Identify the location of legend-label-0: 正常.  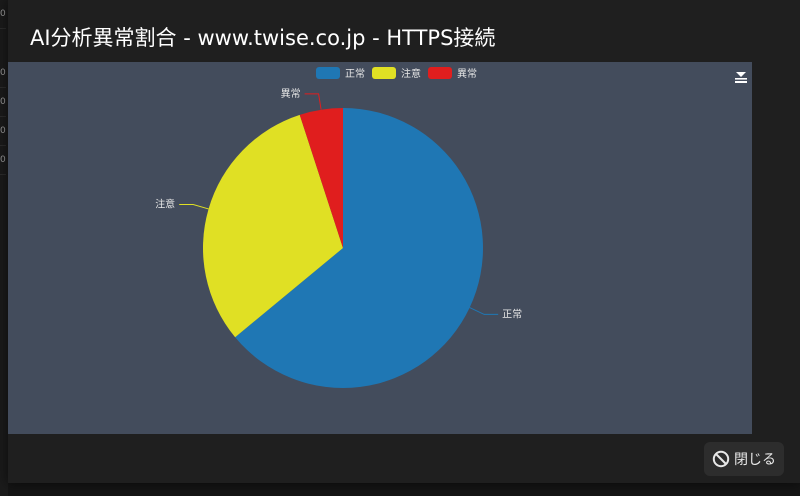
(355, 73).